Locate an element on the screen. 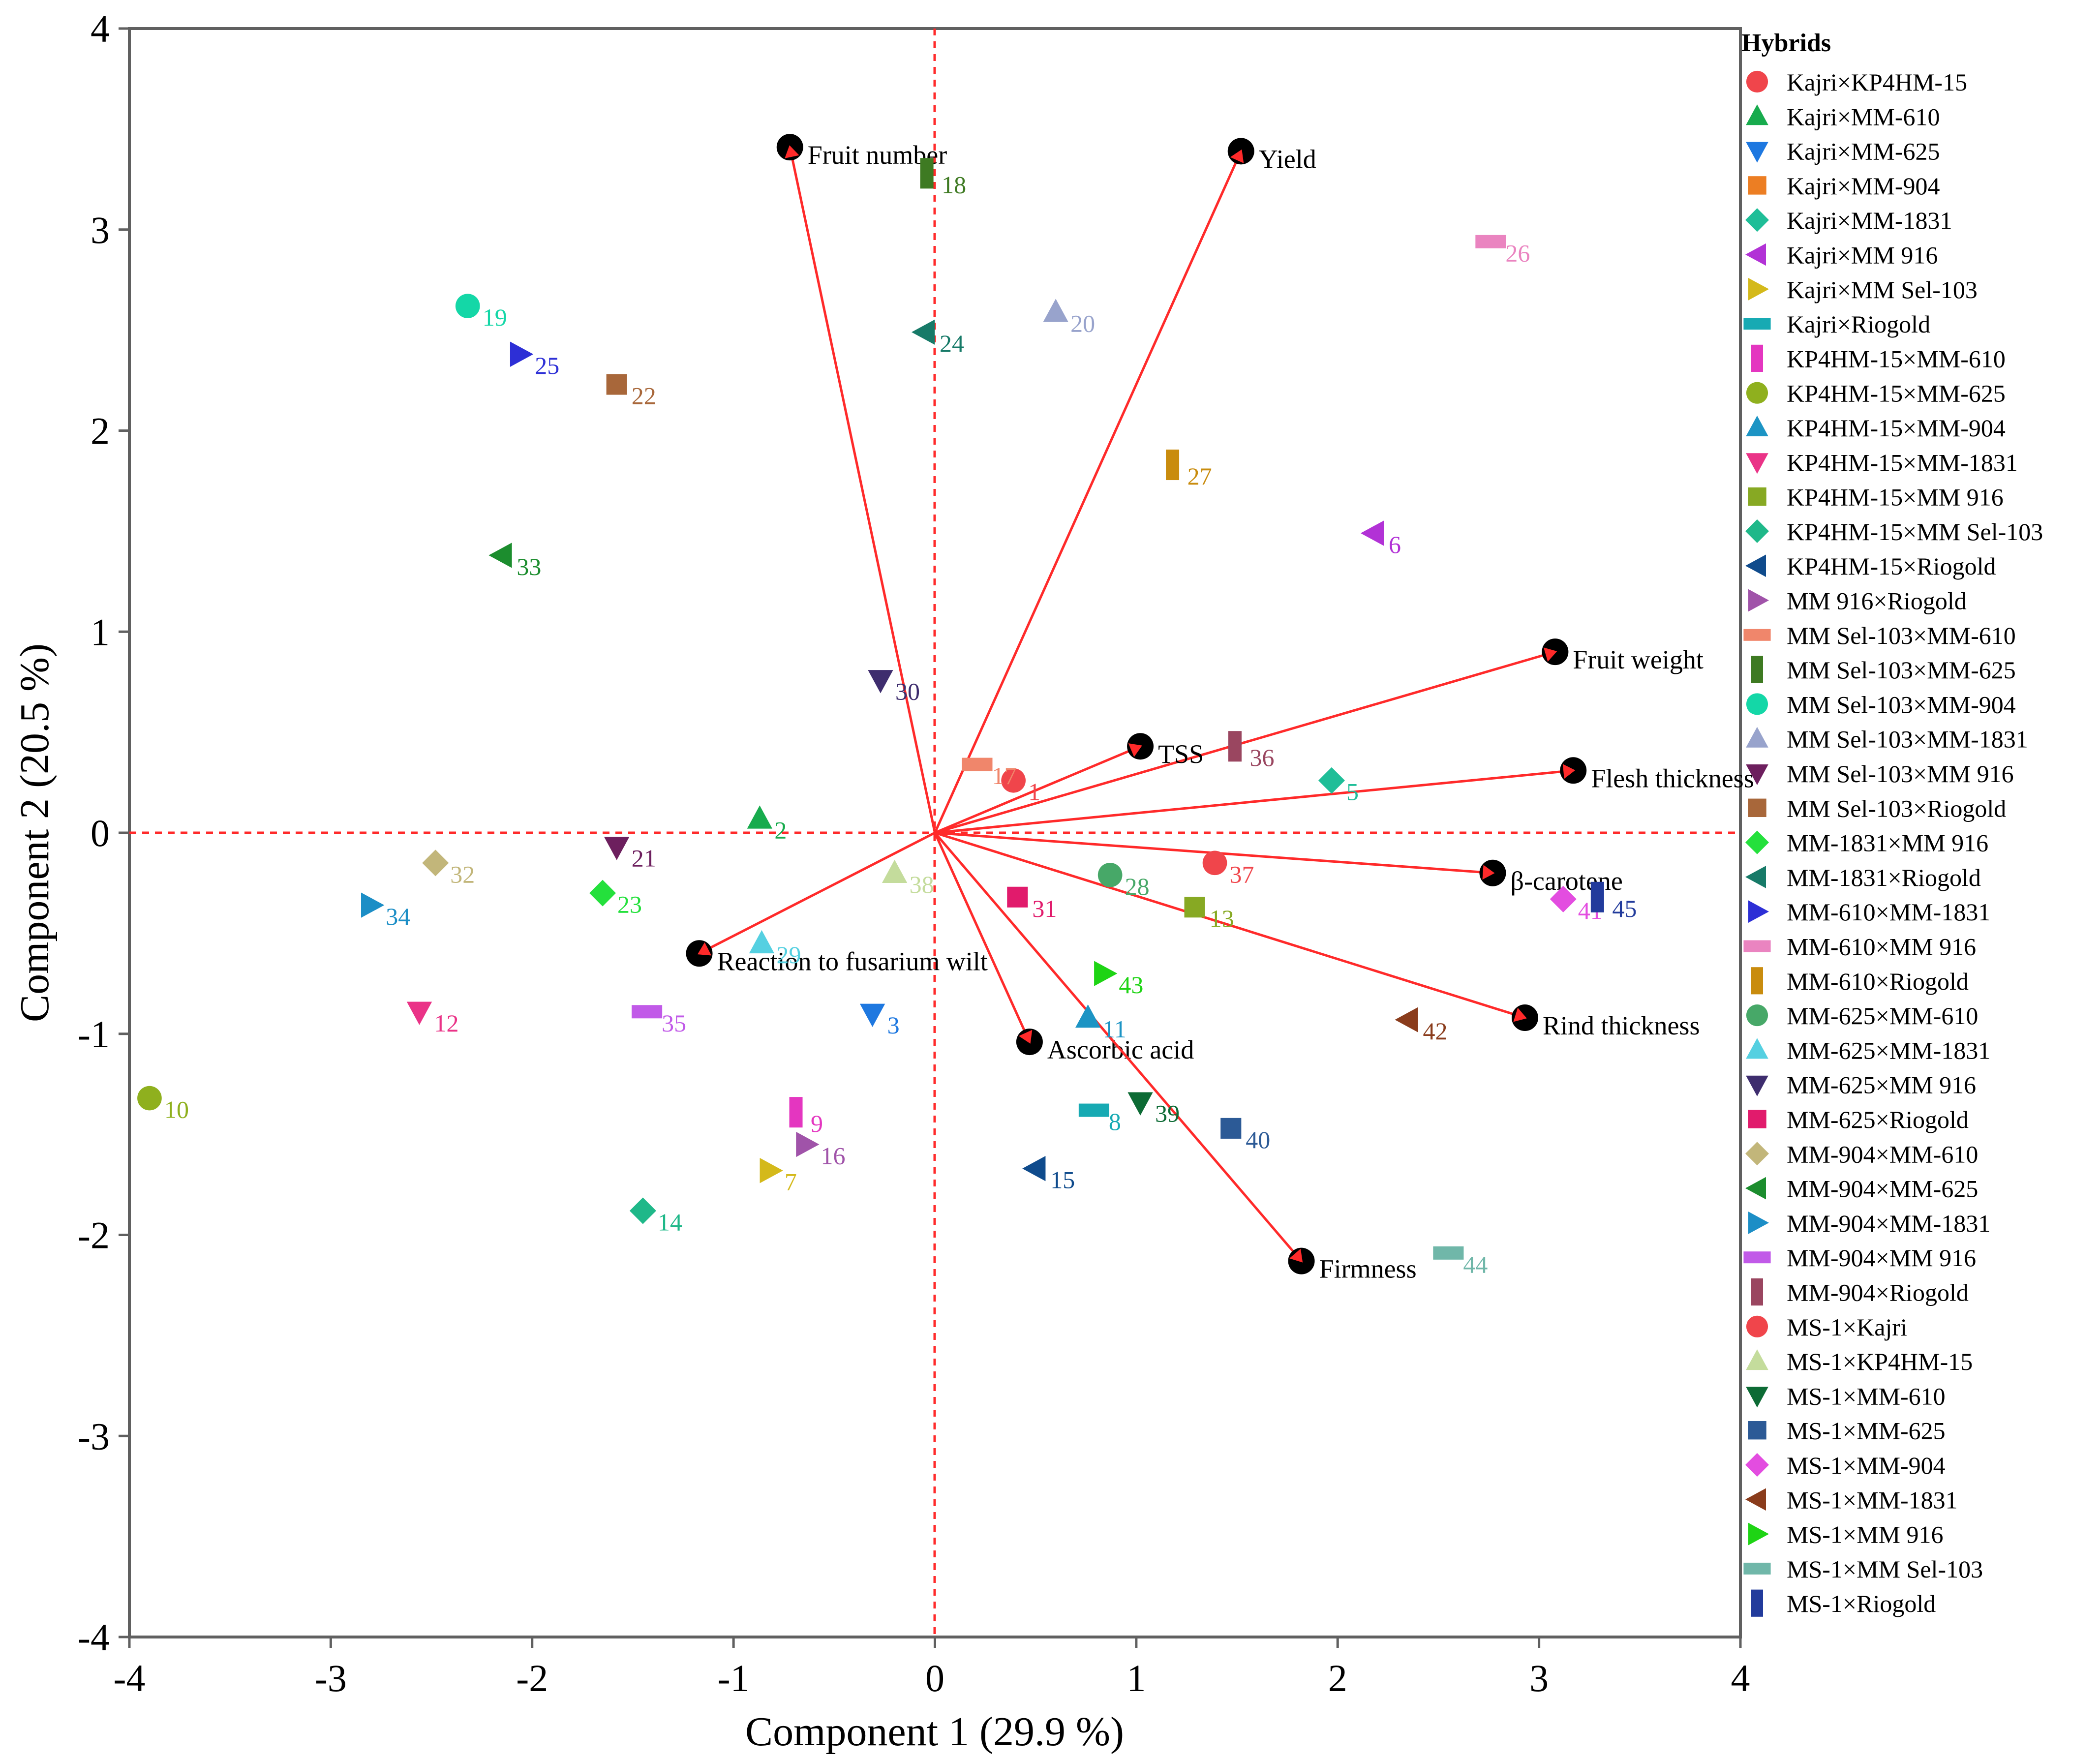 The height and width of the screenshot is (1759, 2100). x-axis-ticks: -4 -3 -2 -1 0 1 2 3 4 is located at coordinates (932, 1668).